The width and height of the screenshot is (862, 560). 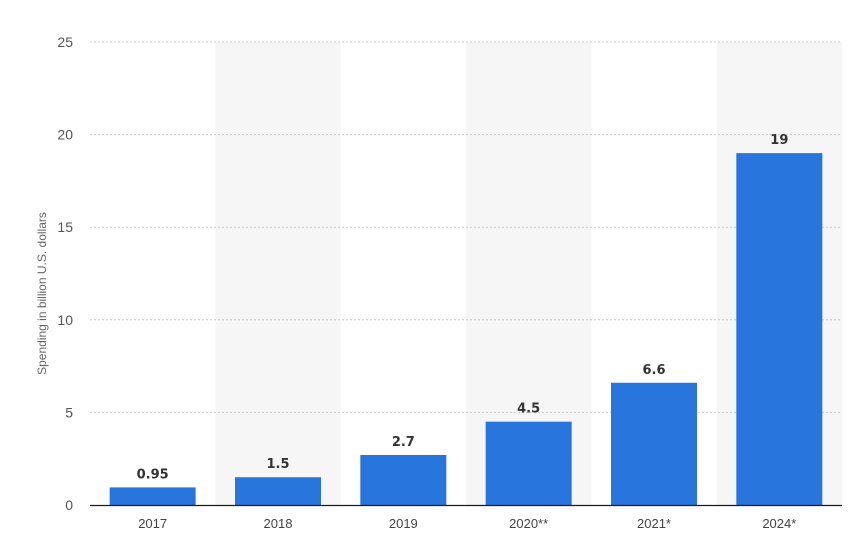 I want to click on data-label: 2.7, so click(x=403, y=442).